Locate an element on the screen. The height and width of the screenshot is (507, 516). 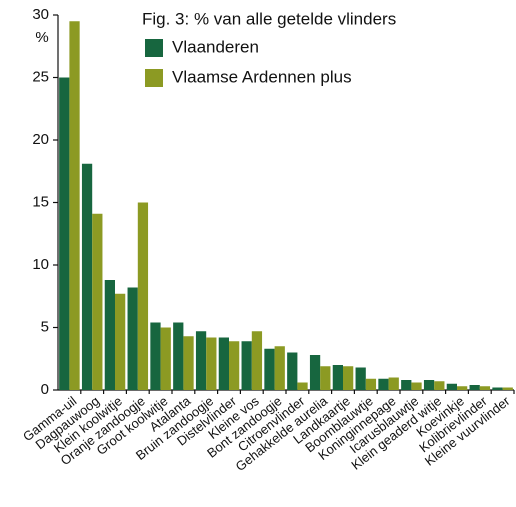
legend-label: Vlaamse Ardennen plus is located at coordinates (262, 76).